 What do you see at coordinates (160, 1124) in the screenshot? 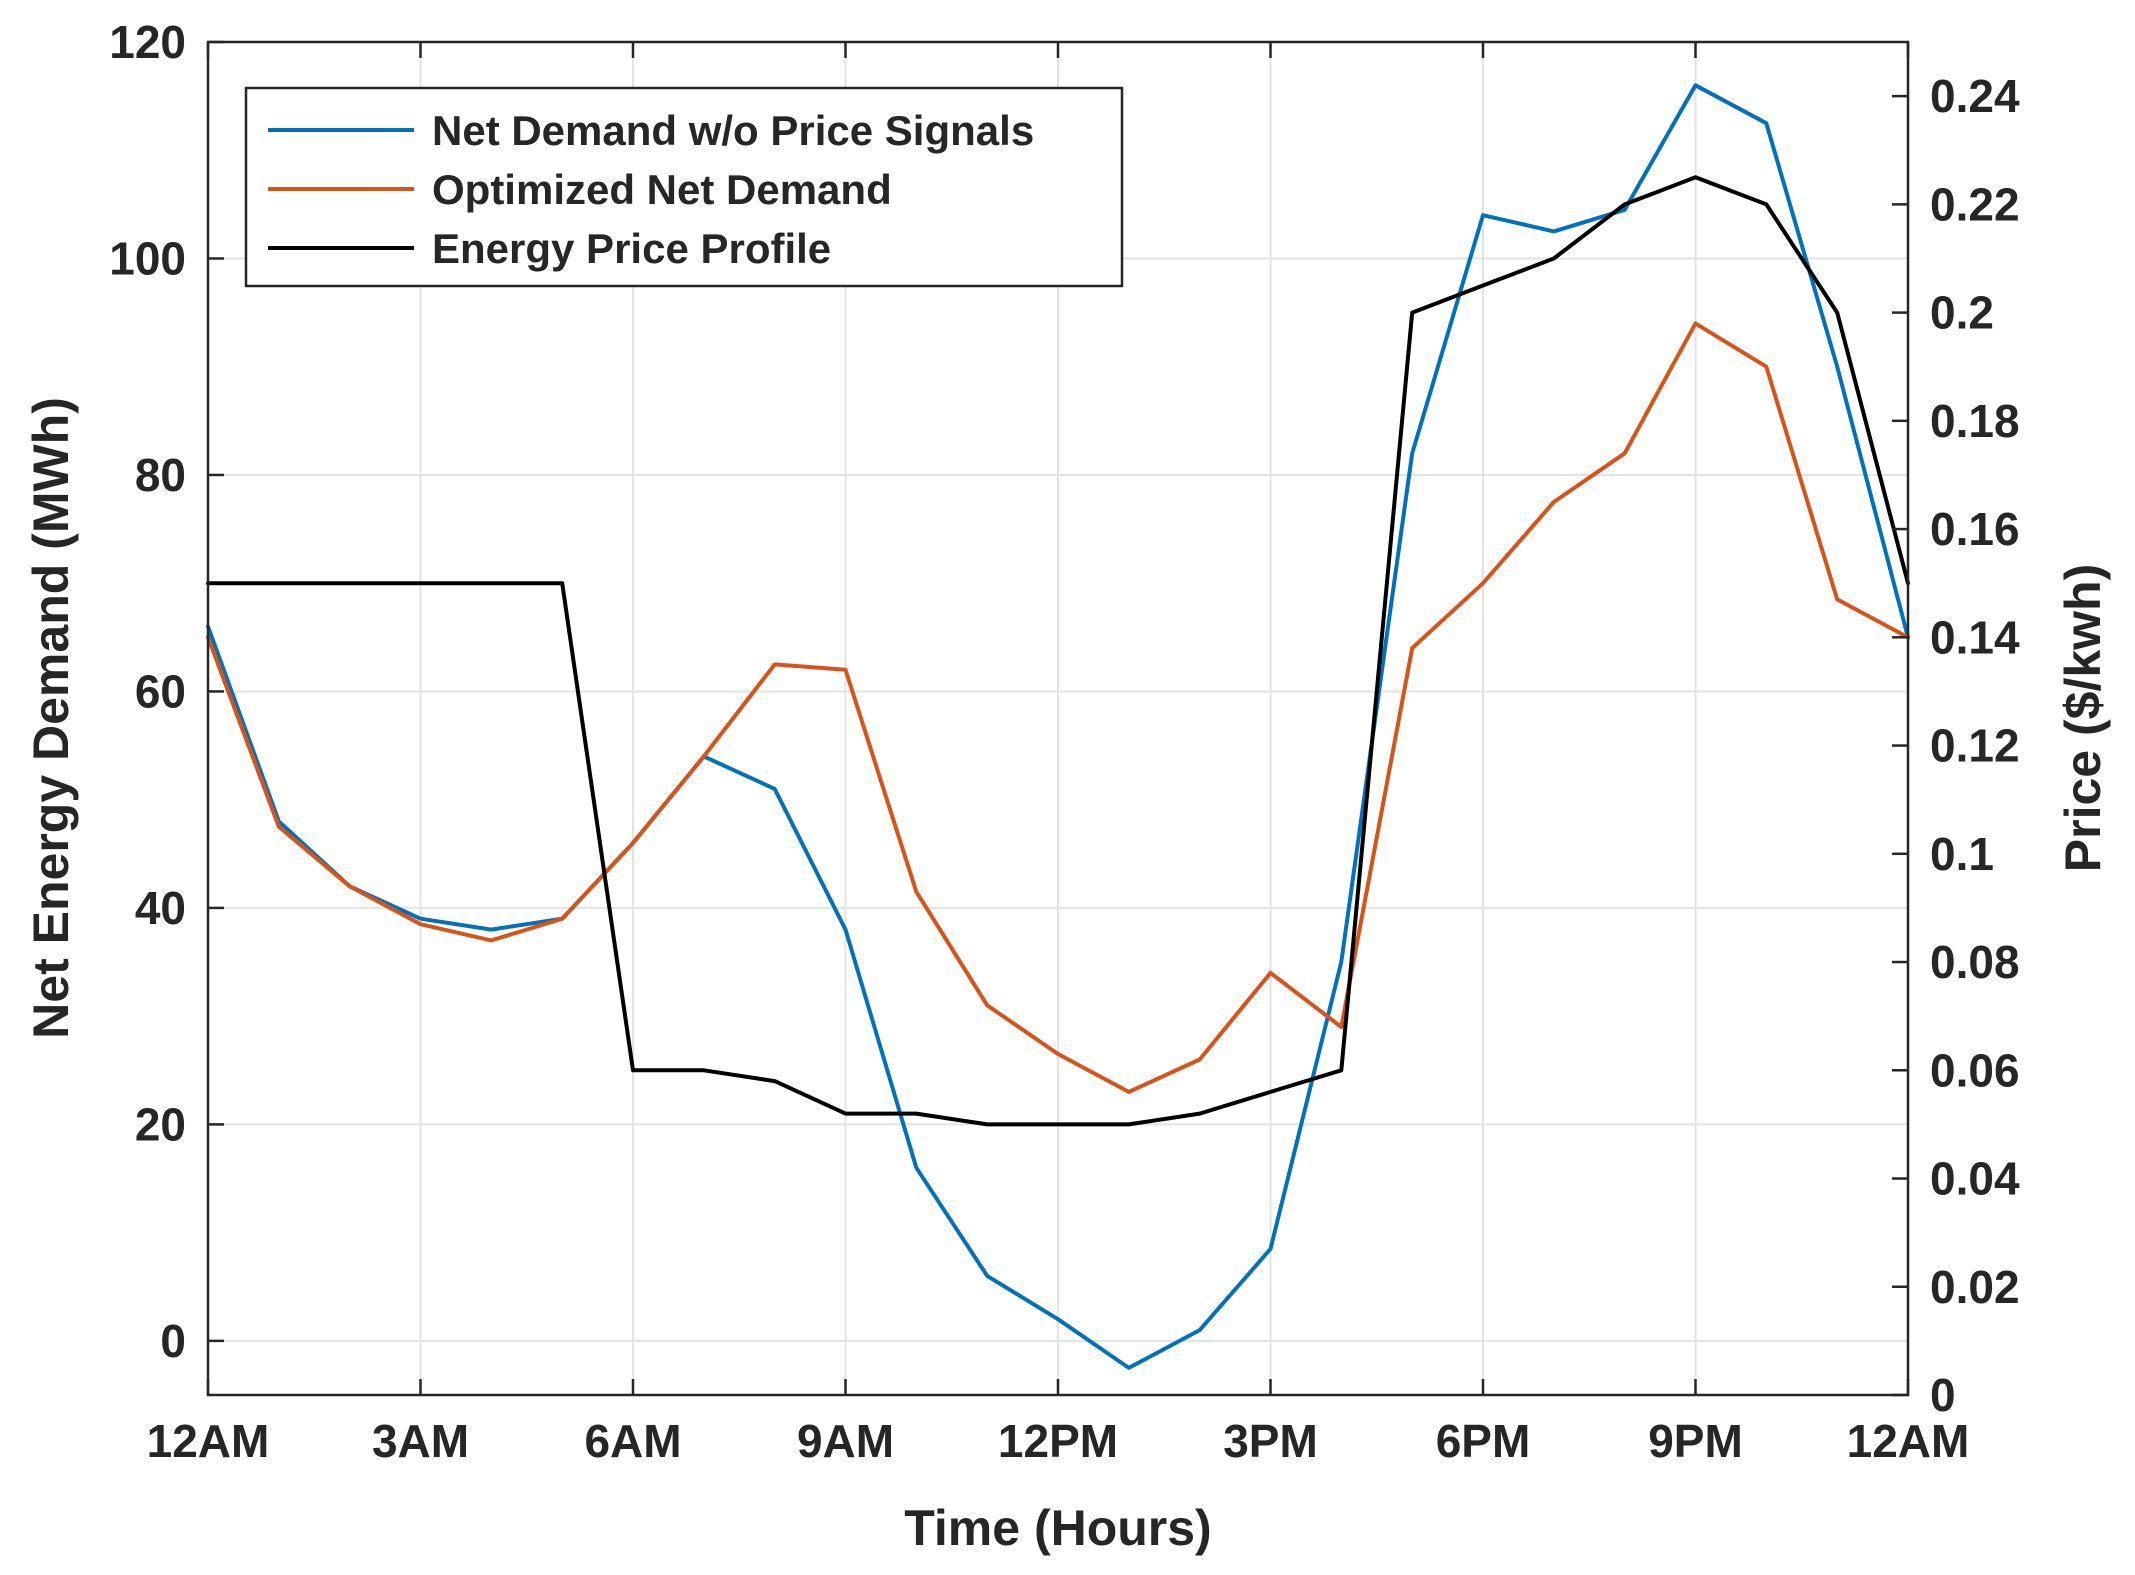
I see `y-left-tick-label: 20` at bounding box center [160, 1124].